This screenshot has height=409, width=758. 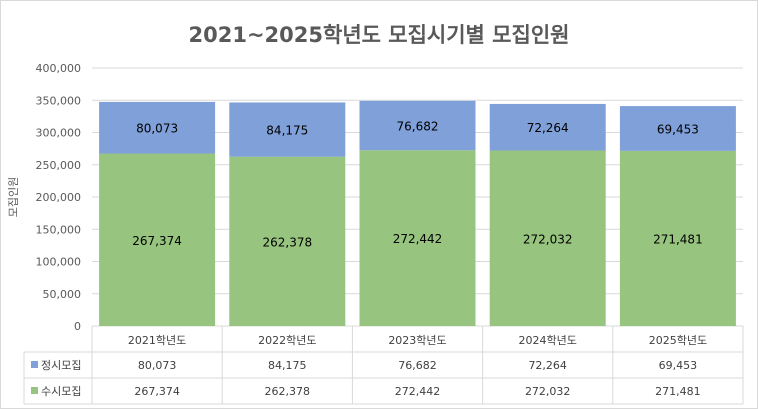 I want to click on y-tick-label: 200,000, so click(x=59, y=197).